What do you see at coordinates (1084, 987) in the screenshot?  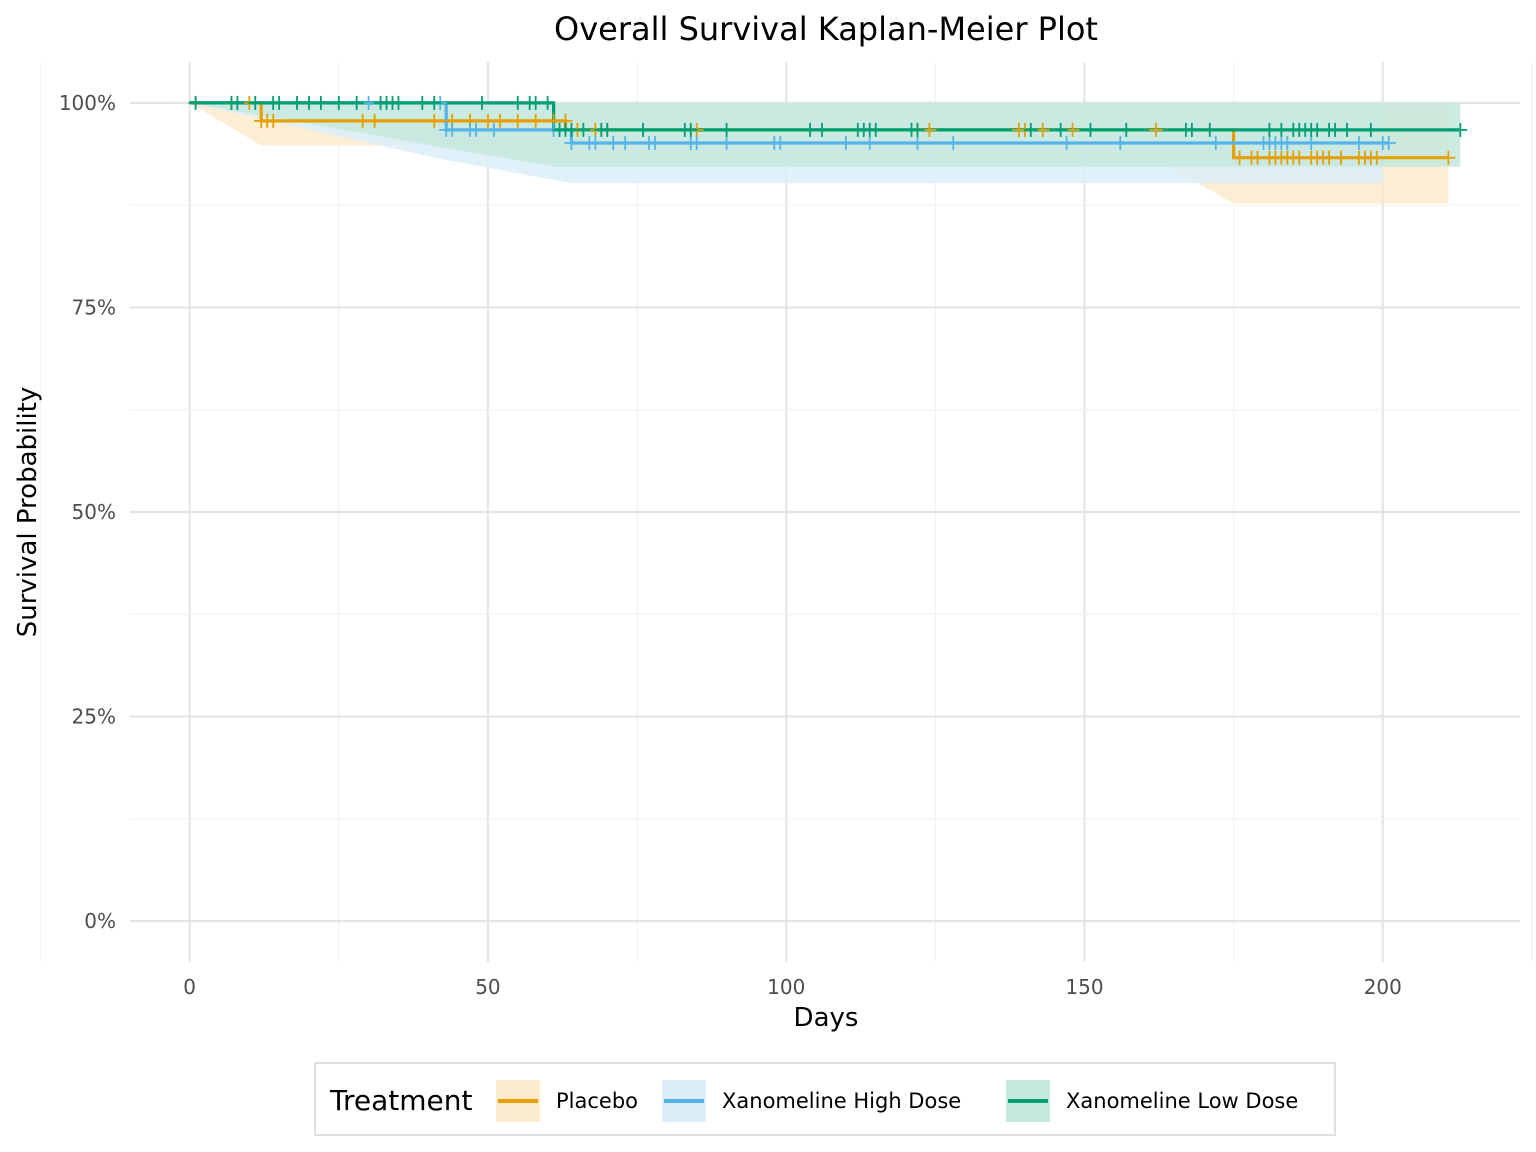 I see `x-tick-label: 150` at bounding box center [1084, 987].